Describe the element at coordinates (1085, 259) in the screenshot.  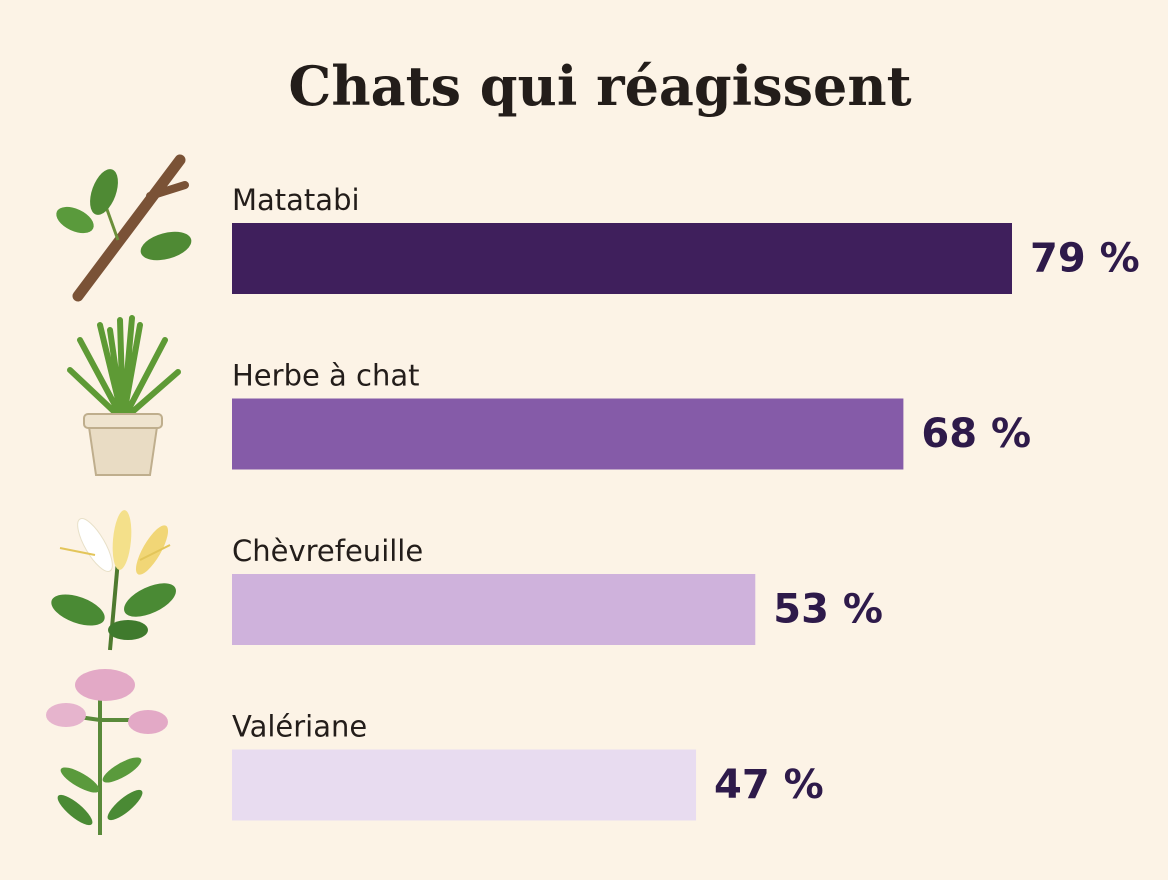
I see `value-label: 79 %` at that location.